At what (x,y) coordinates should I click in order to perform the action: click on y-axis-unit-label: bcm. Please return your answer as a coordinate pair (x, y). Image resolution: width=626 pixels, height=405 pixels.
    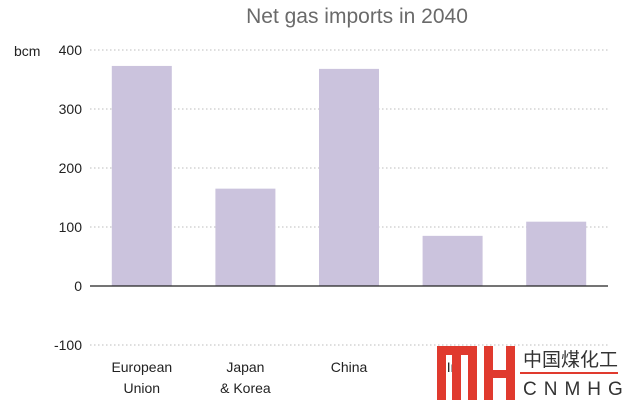
    Looking at the image, I should click on (27, 51).